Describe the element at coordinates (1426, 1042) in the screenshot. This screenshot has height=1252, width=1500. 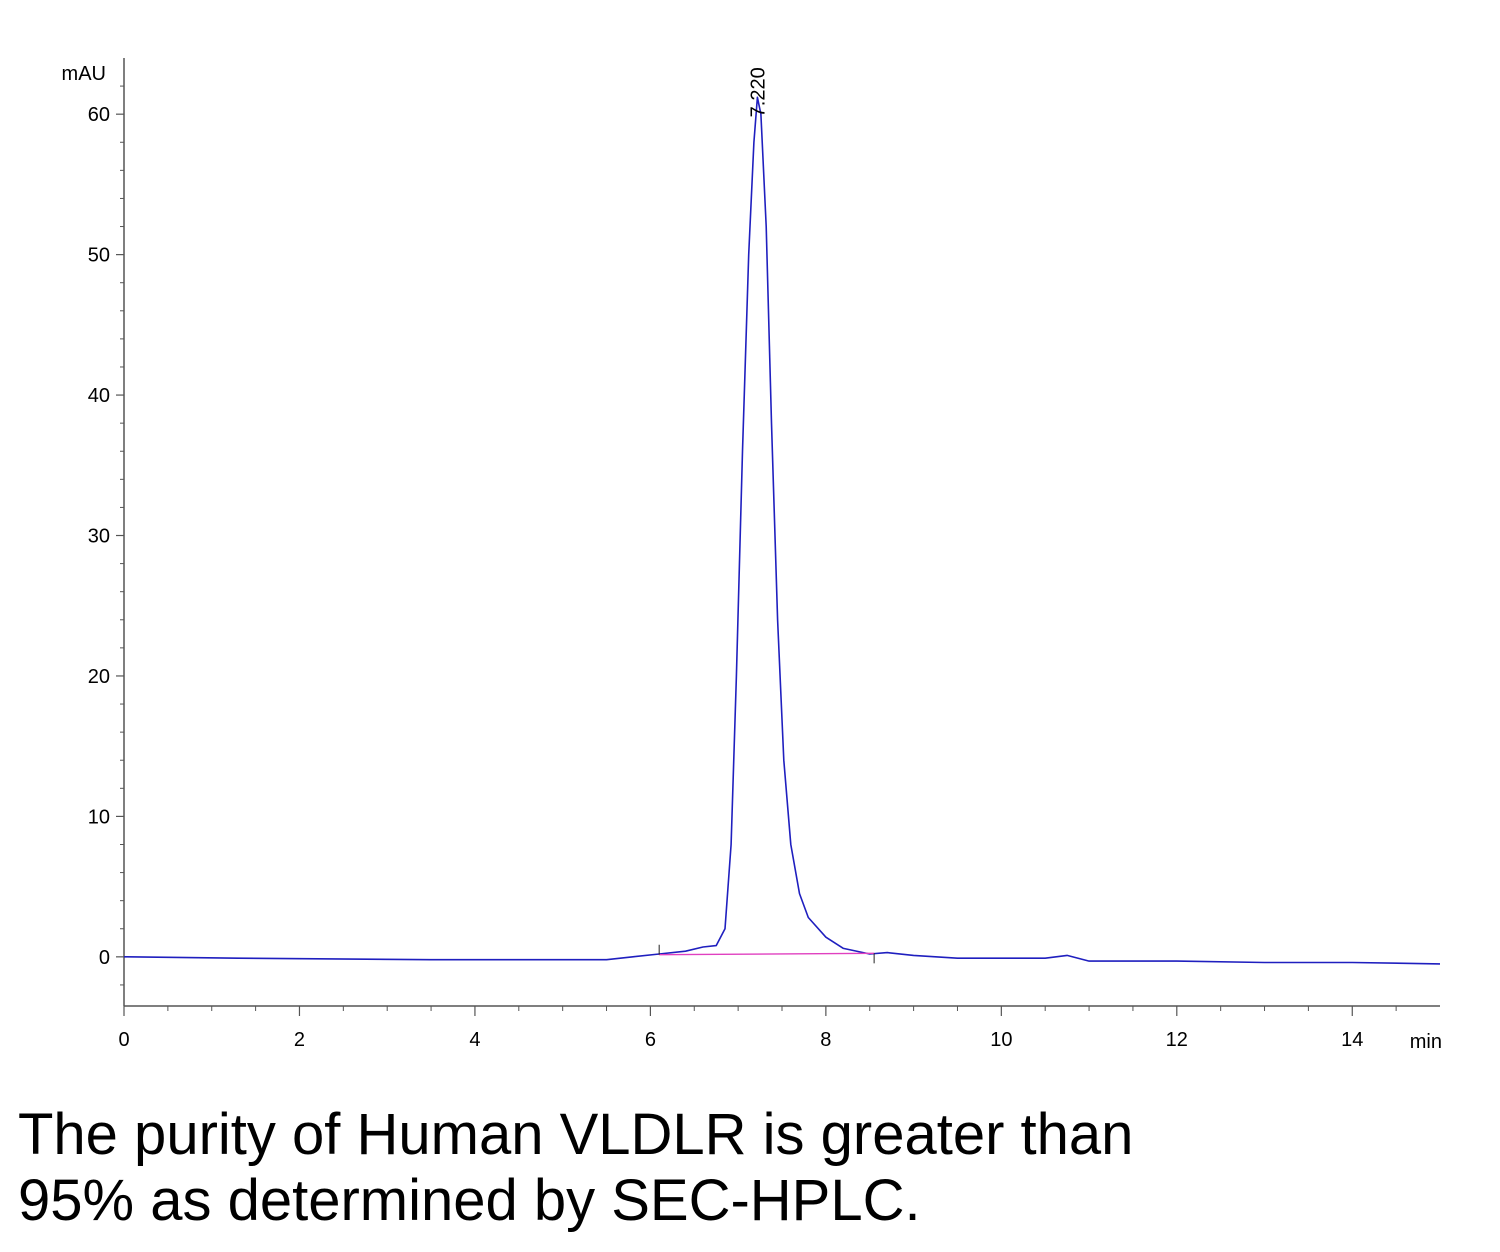
I see `x-axis-unit-label: min` at that location.